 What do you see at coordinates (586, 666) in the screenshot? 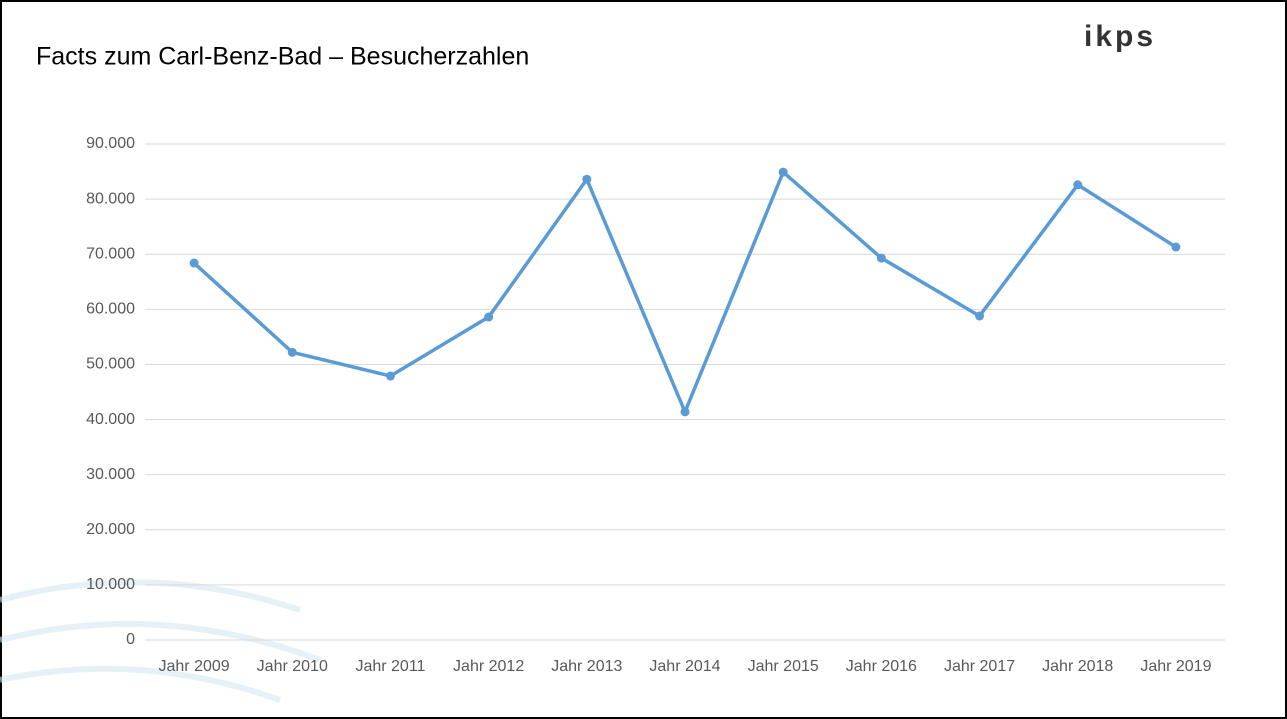
I see `x-tick-label: Jahr 2013` at bounding box center [586, 666].